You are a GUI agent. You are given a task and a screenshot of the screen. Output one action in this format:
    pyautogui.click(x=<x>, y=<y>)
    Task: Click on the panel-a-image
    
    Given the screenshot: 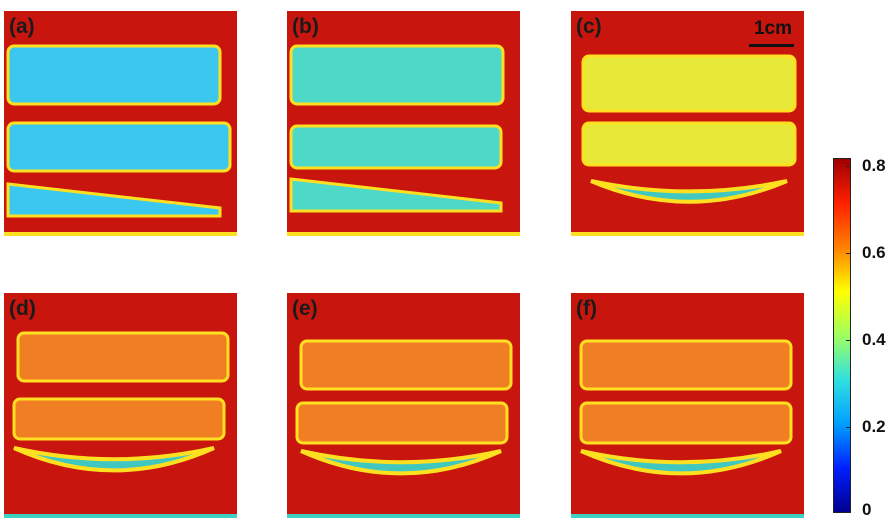 What is the action you would take?
    pyautogui.click(x=120, y=123)
    